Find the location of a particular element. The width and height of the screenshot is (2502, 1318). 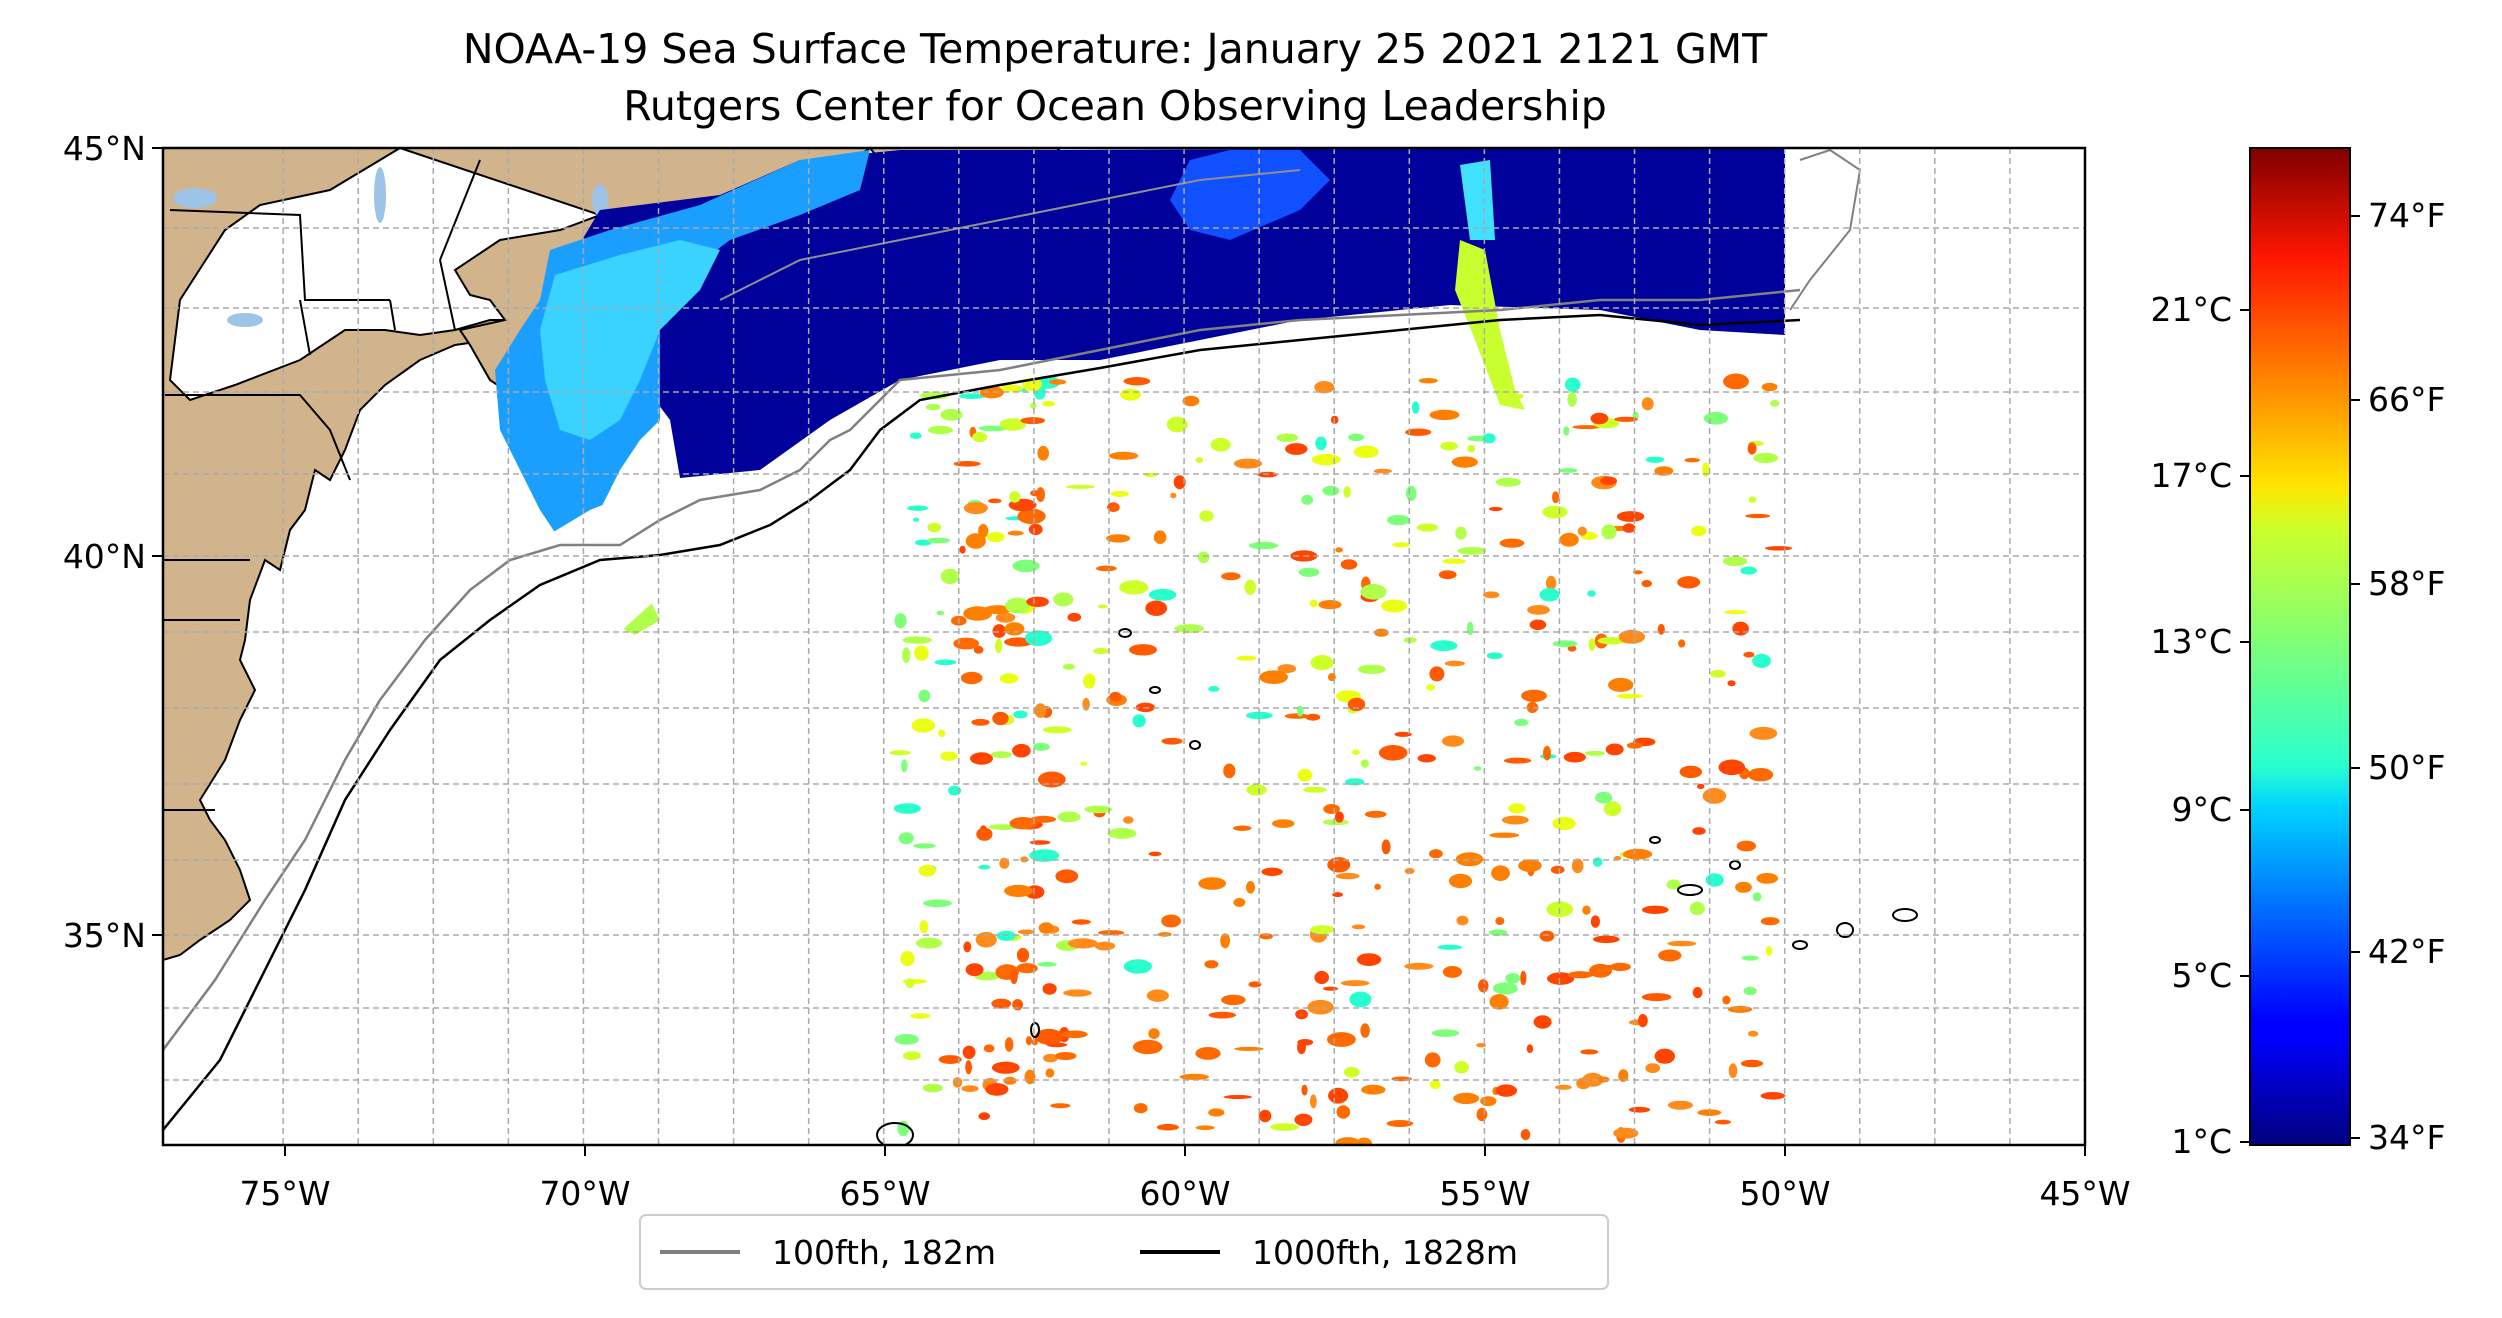

colorbar-celsius-label: 21°C is located at coordinates (2191, 309).